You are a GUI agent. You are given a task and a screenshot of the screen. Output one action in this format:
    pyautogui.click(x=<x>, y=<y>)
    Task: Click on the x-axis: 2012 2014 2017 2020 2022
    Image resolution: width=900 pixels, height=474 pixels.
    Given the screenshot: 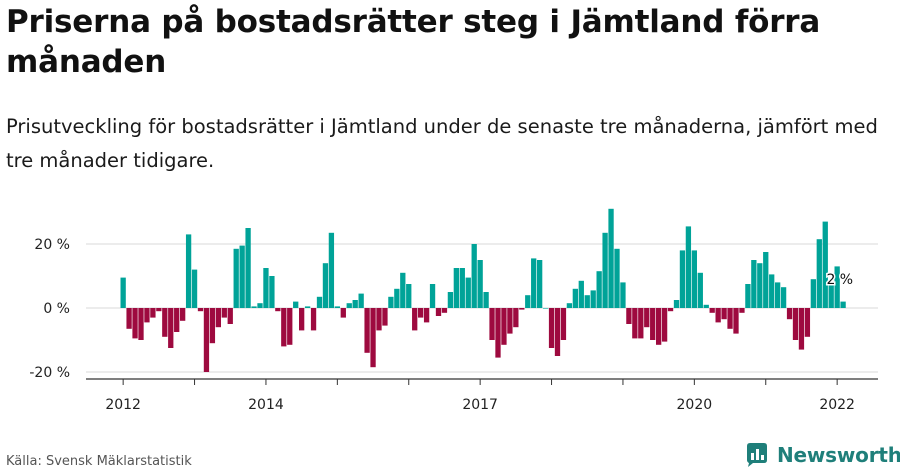 What is the action you would take?
    pyautogui.click(x=482, y=395)
    